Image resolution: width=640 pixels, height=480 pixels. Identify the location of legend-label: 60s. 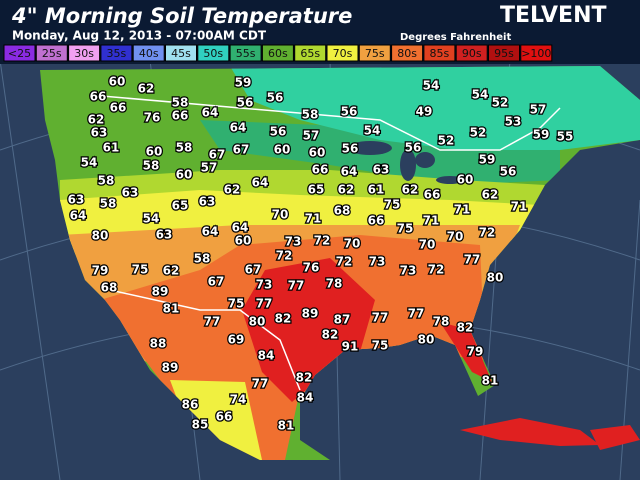
(278, 53).